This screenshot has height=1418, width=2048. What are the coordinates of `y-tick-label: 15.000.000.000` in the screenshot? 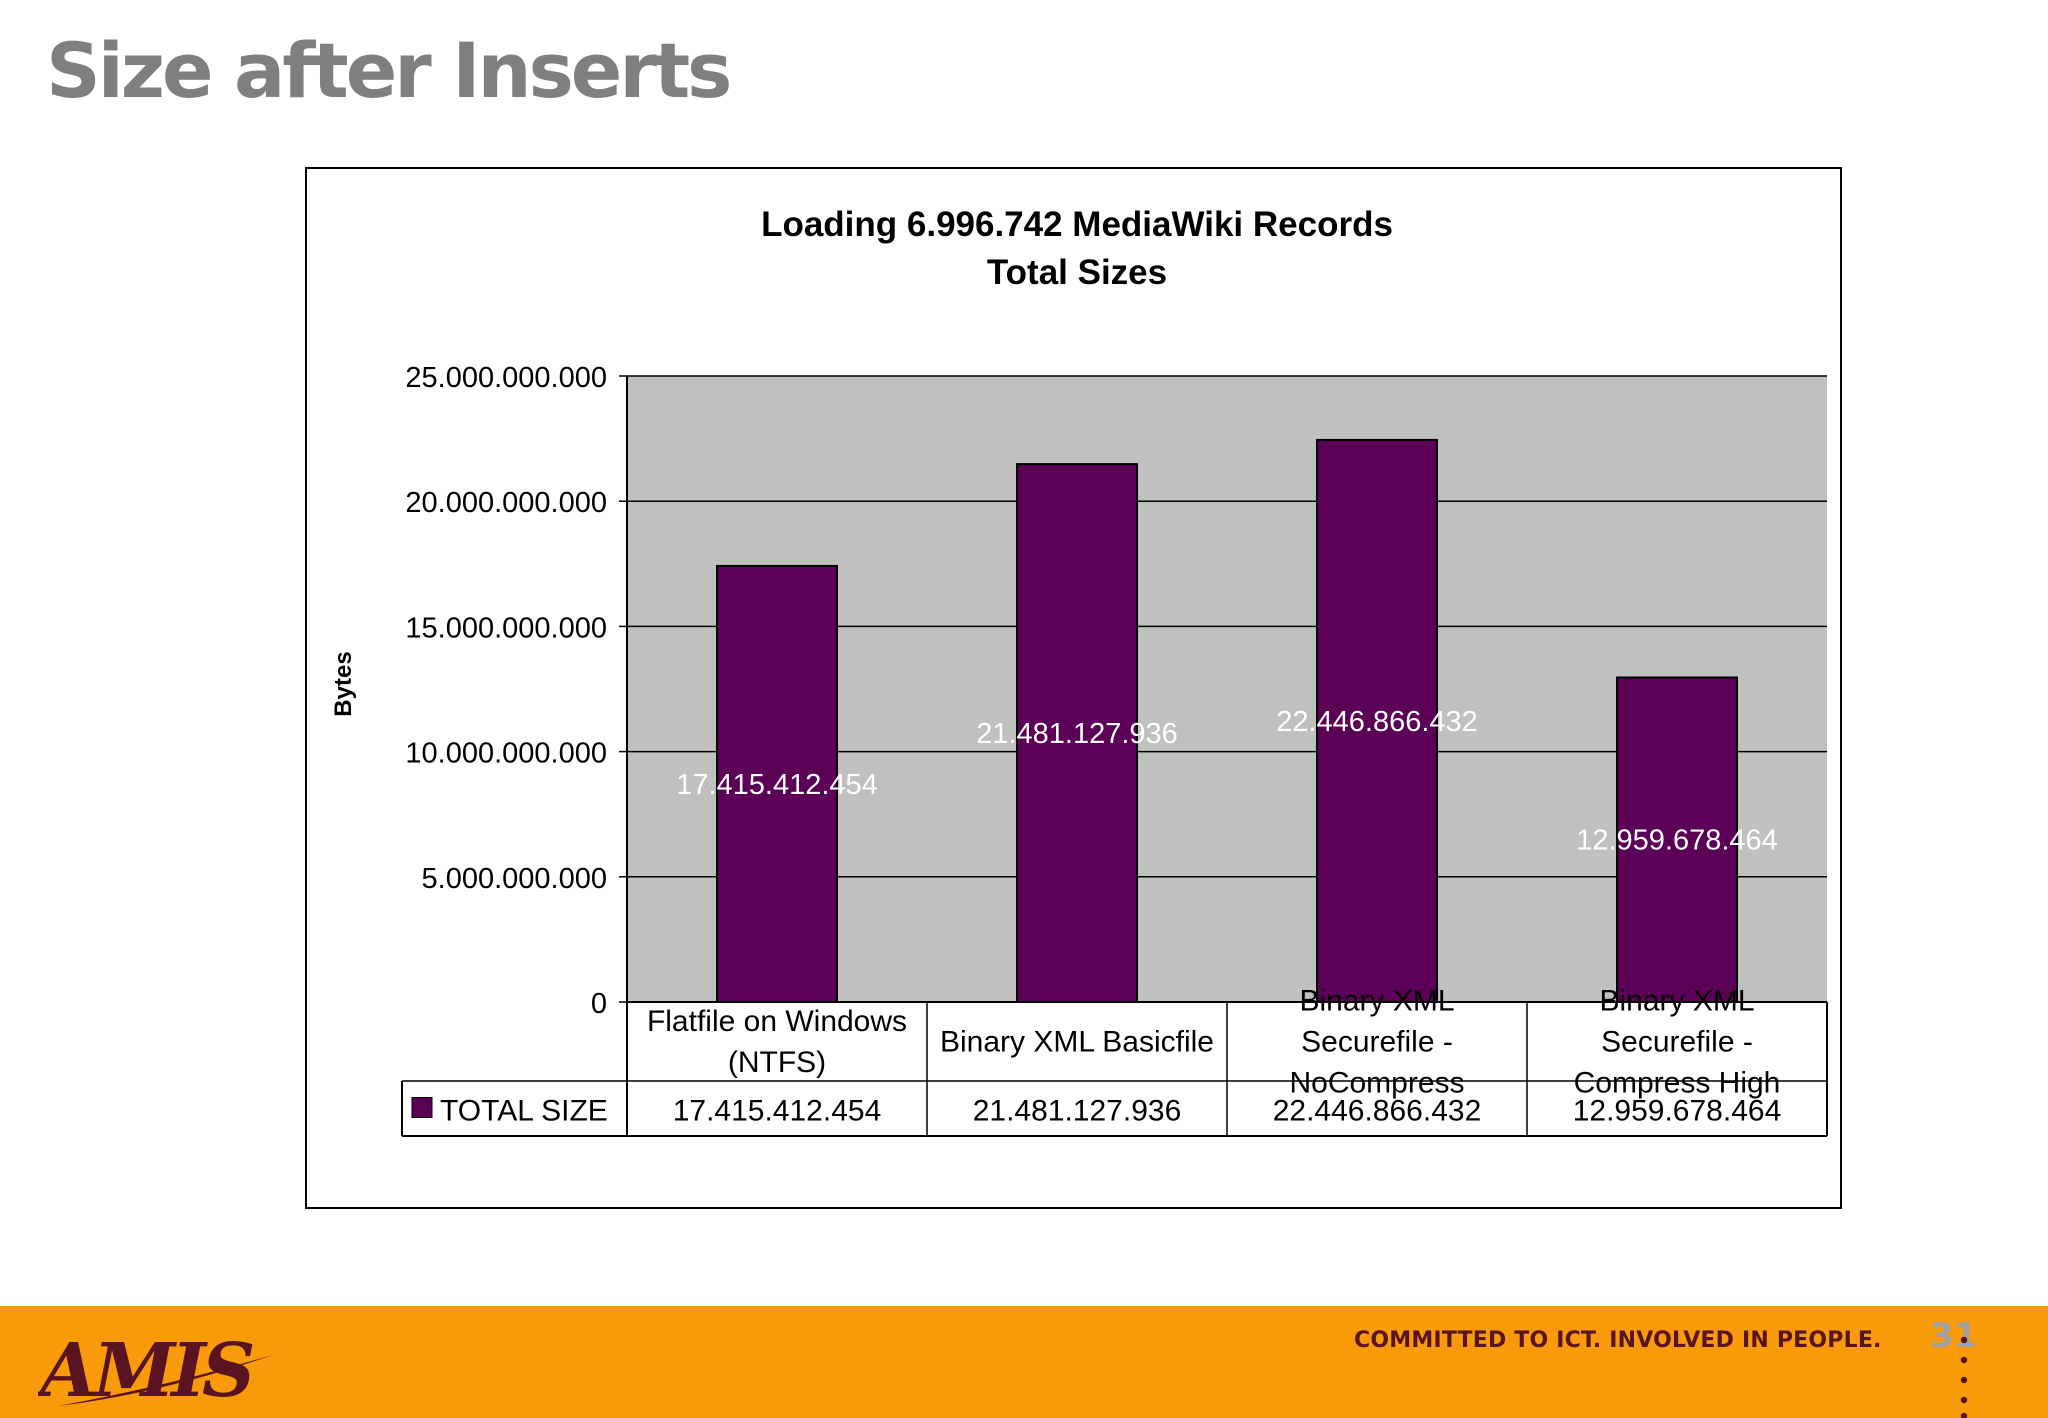 It's located at (506, 628).